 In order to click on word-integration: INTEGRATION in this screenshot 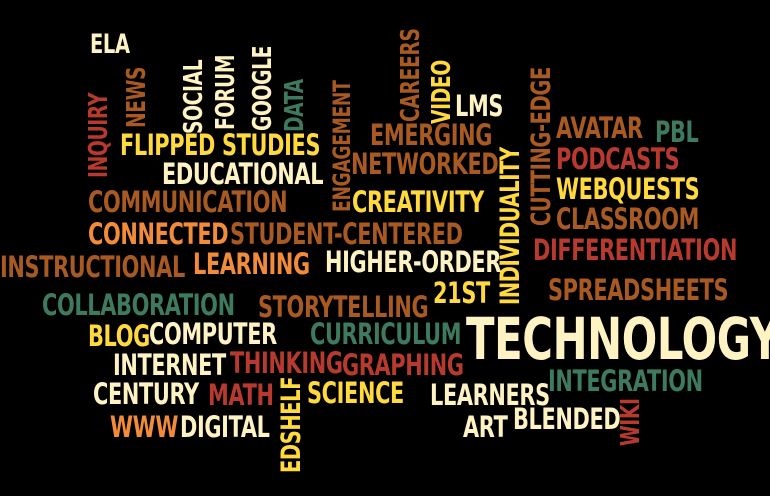, I will do `click(625, 381)`.